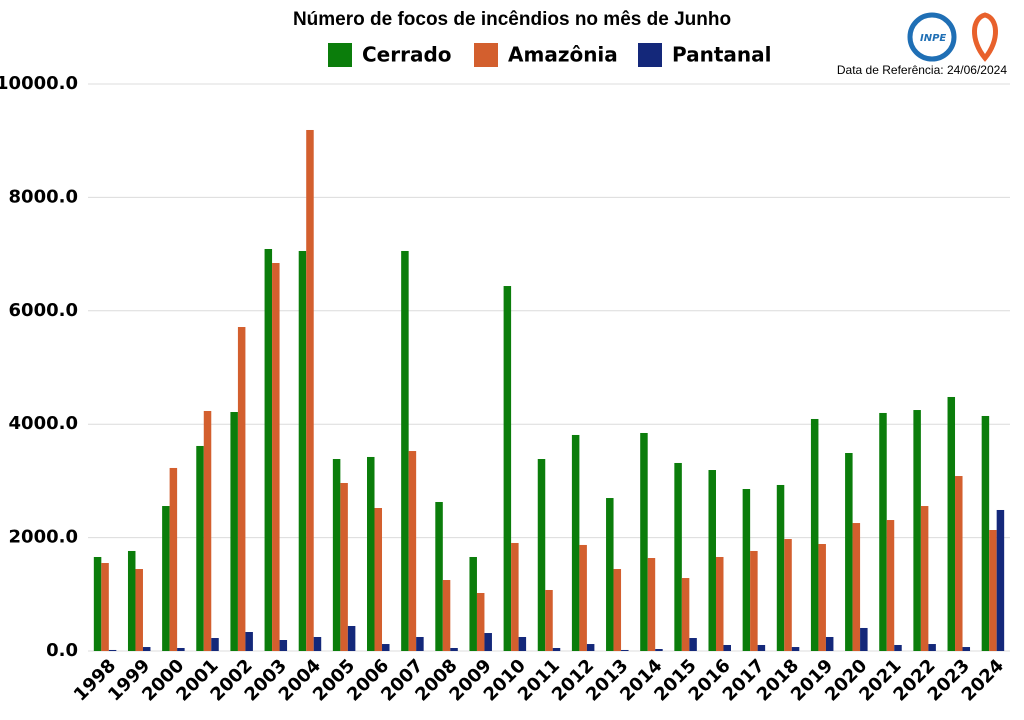  Describe the element at coordinates (43, 196) in the screenshot. I see `y-tick-label: 8000.0` at that location.